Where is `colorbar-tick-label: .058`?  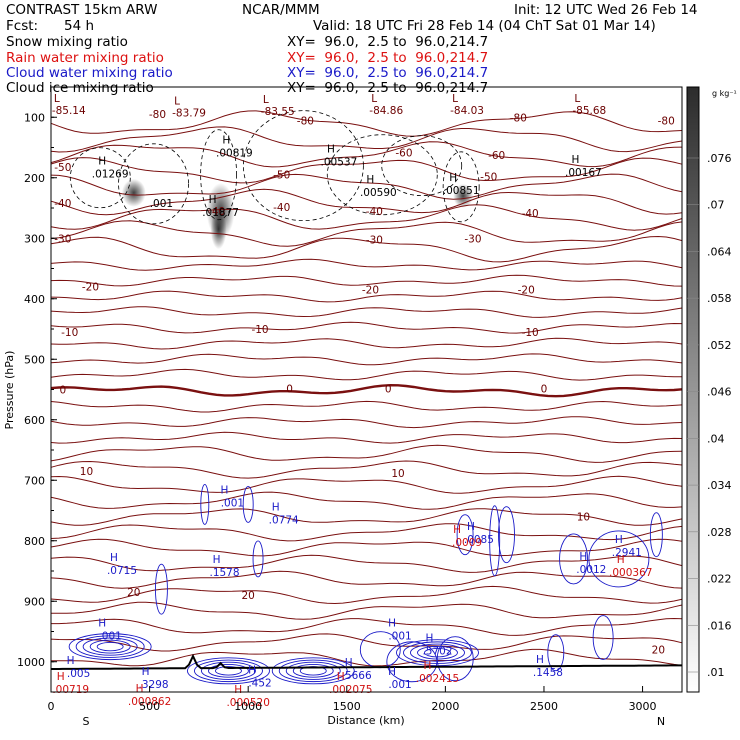
colorbar-tick-label: .058 is located at coordinates (719, 298).